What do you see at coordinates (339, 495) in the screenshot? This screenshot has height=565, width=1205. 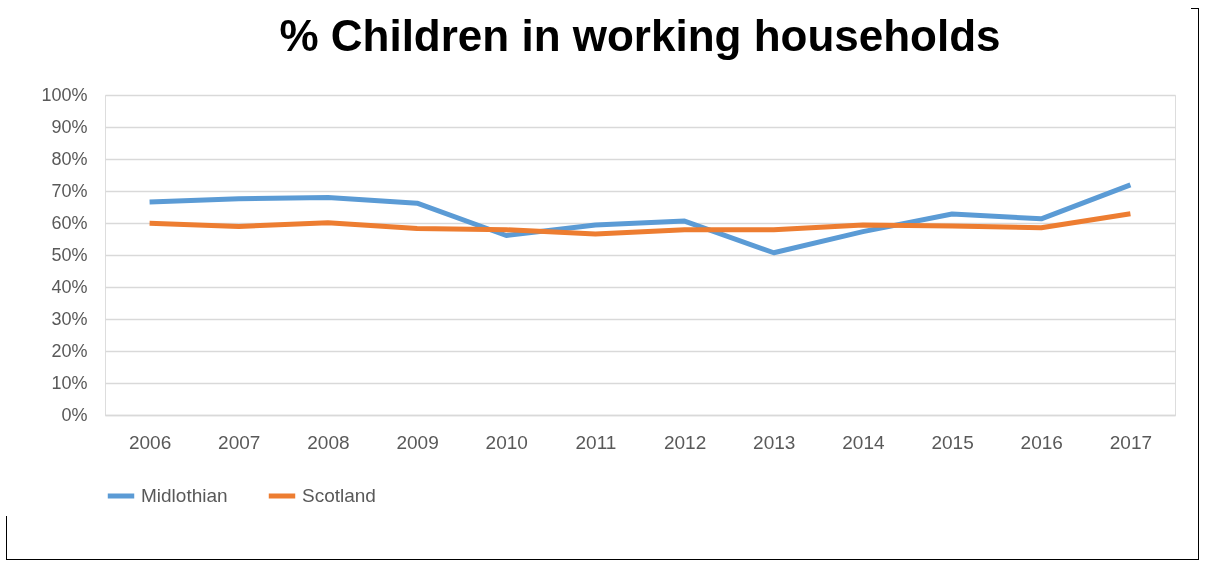 I see `legend-label: Scotland` at bounding box center [339, 495].